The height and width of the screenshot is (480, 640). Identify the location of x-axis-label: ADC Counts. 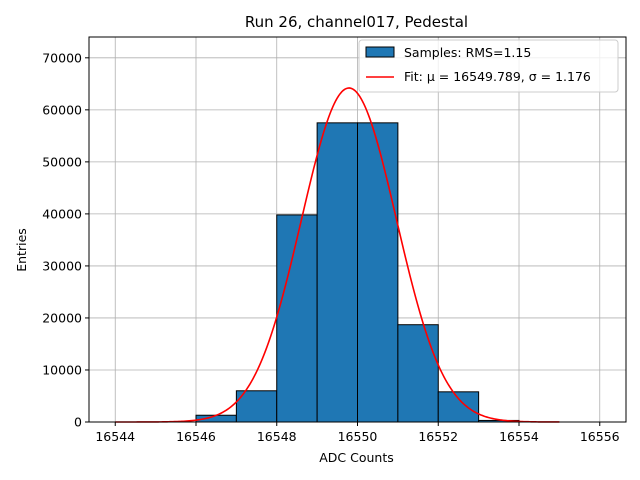
(356, 457).